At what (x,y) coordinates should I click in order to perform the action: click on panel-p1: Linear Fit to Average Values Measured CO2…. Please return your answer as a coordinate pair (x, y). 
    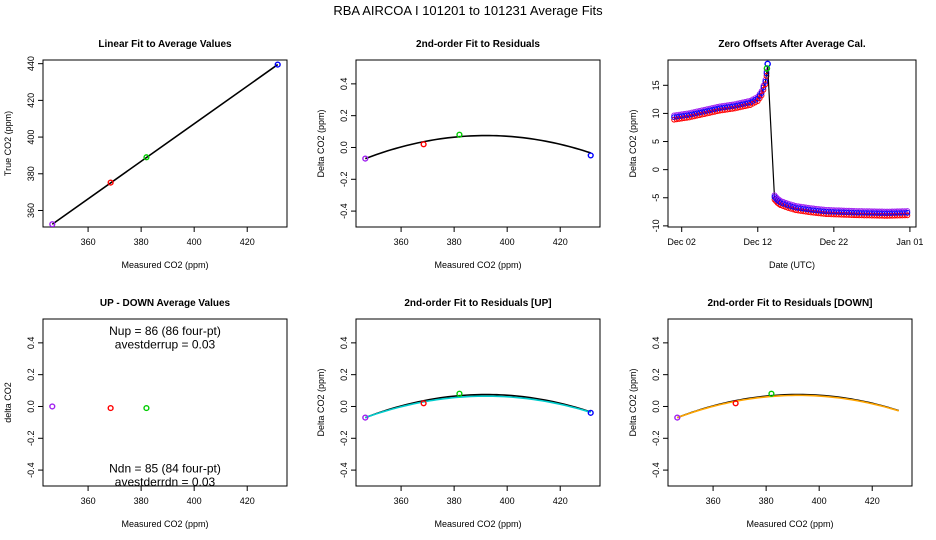
    Looking at the image, I should click on (145, 154).